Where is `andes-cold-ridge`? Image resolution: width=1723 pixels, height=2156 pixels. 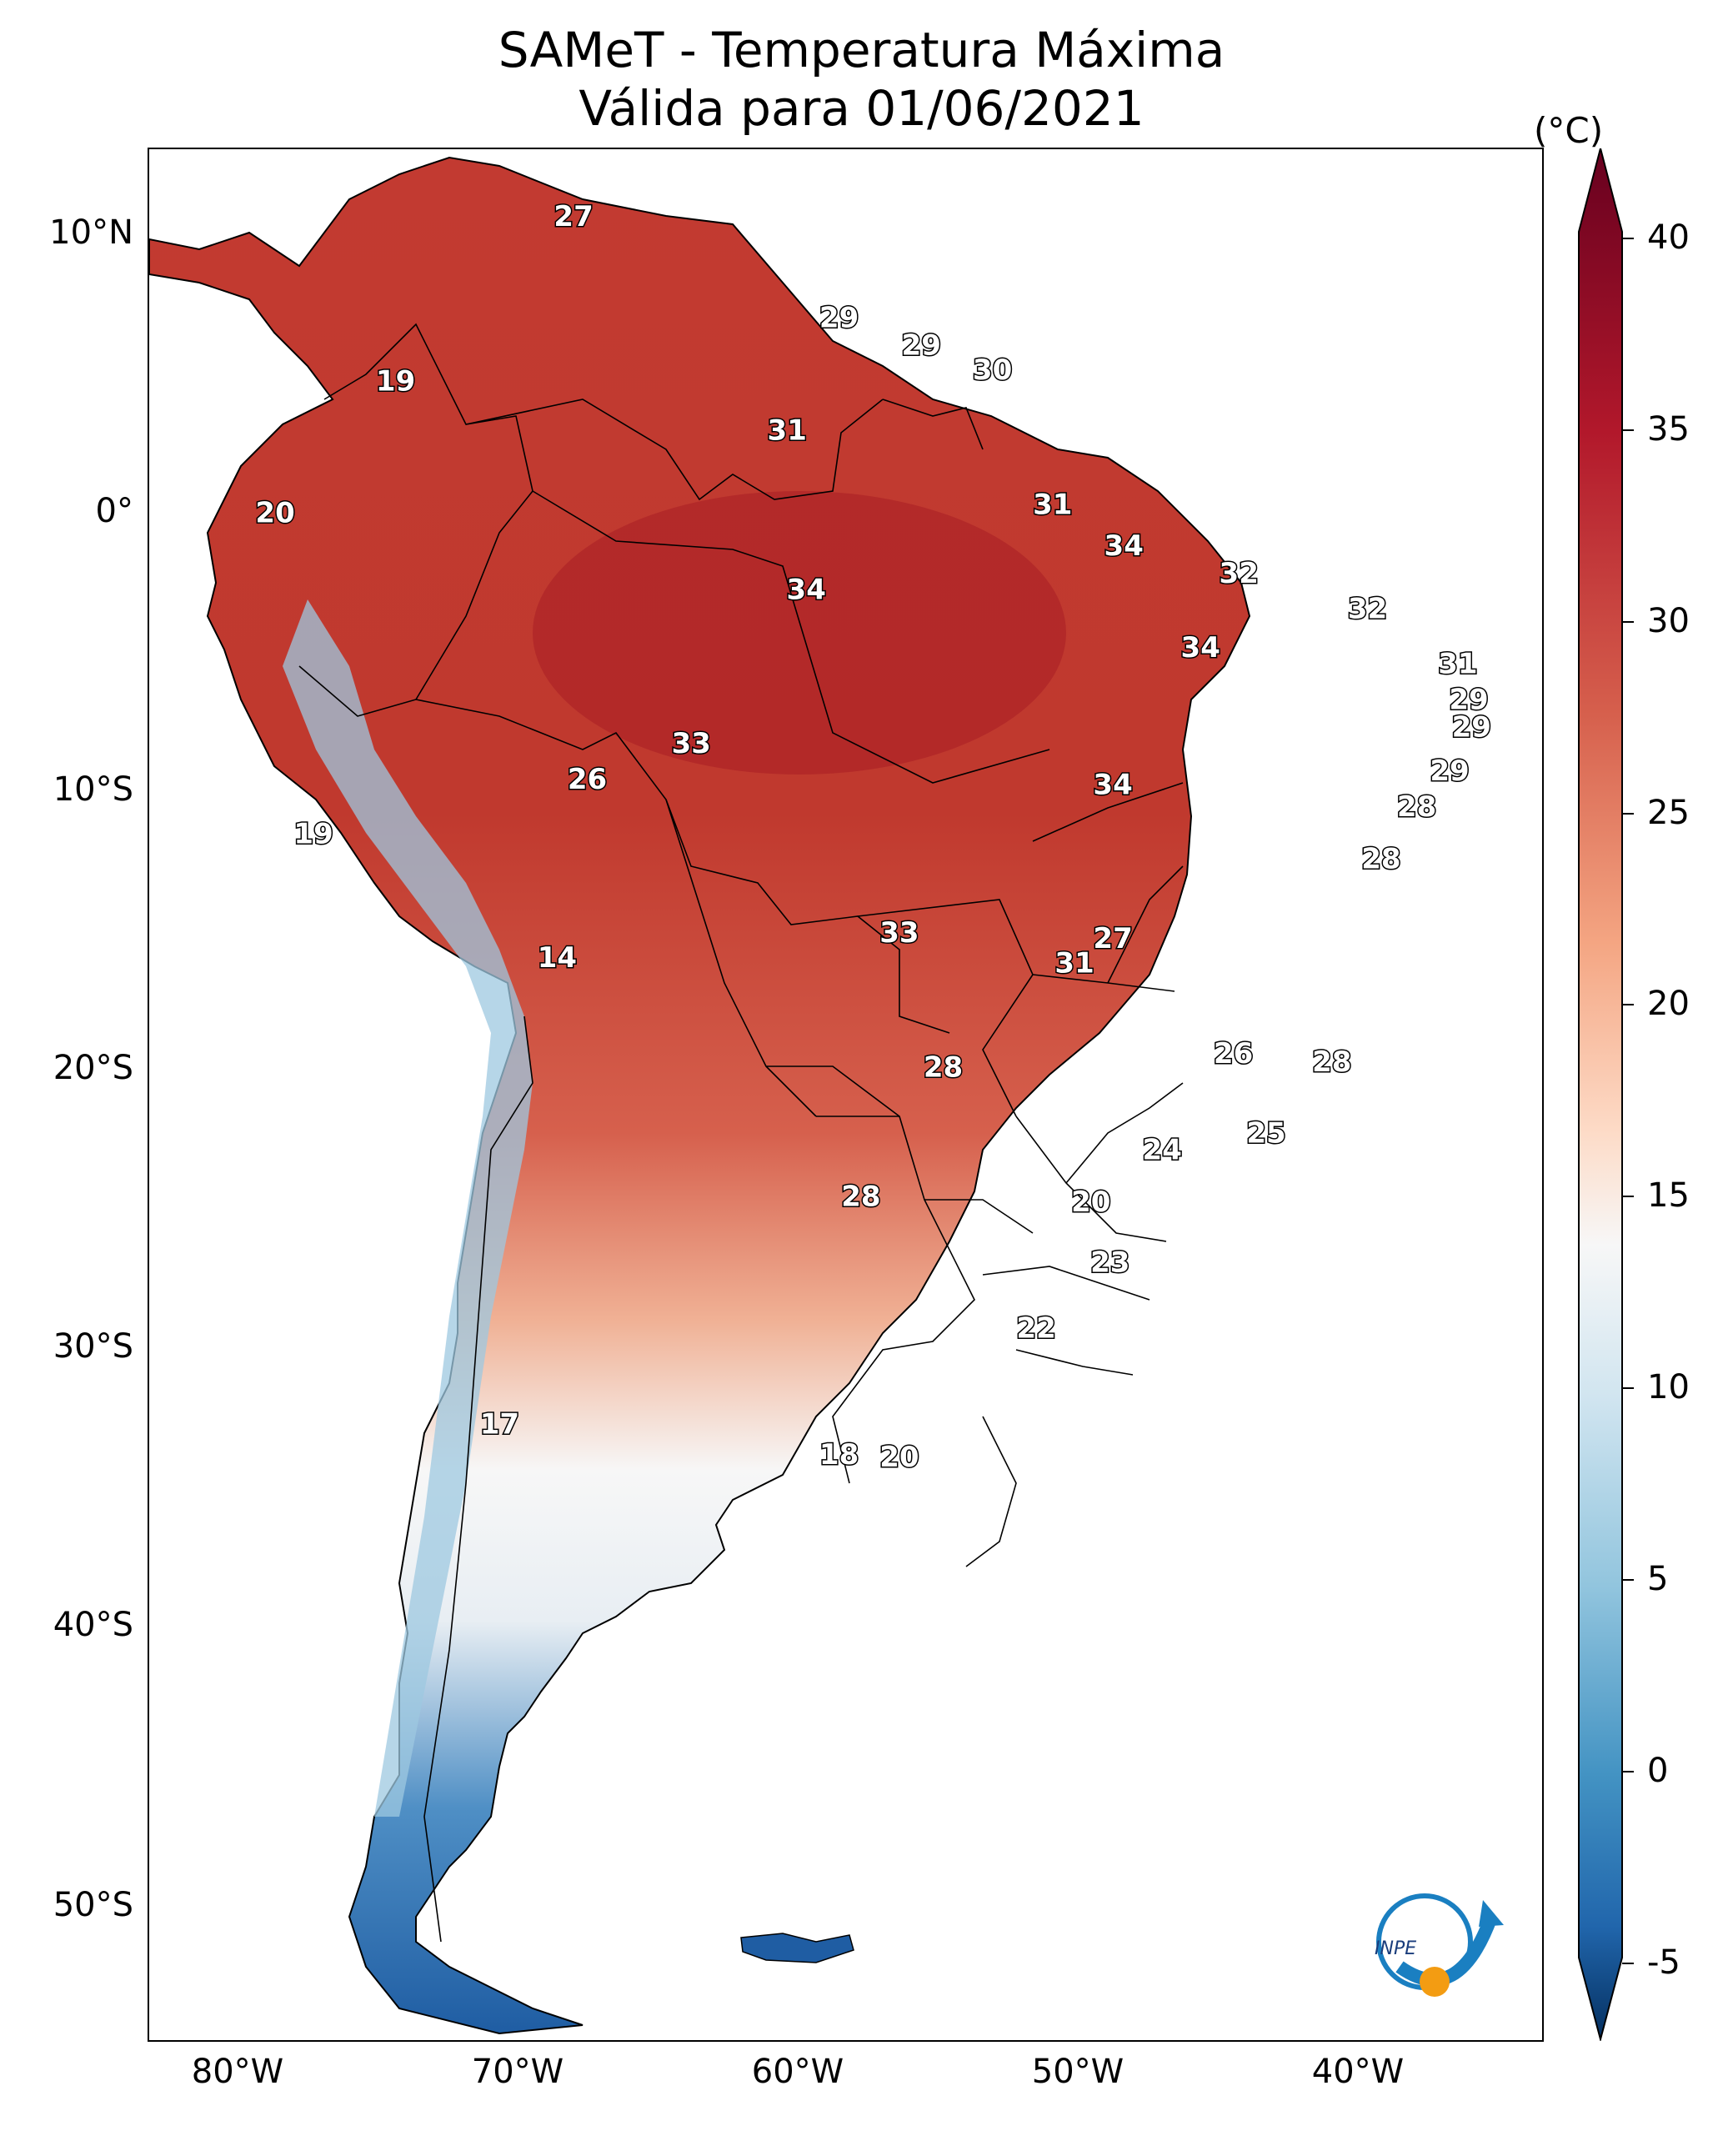
andes-cold-ridge is located at coordinates (408, 1208).